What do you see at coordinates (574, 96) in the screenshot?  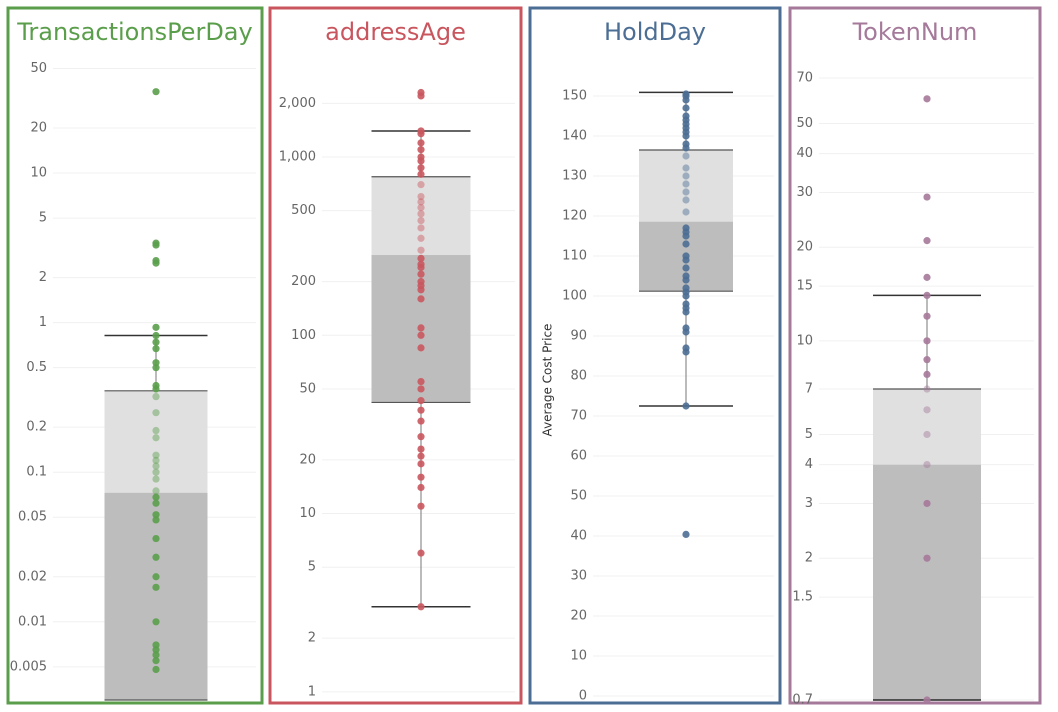 I see `y-tick-label: 150` at bounding box center [574, 96].